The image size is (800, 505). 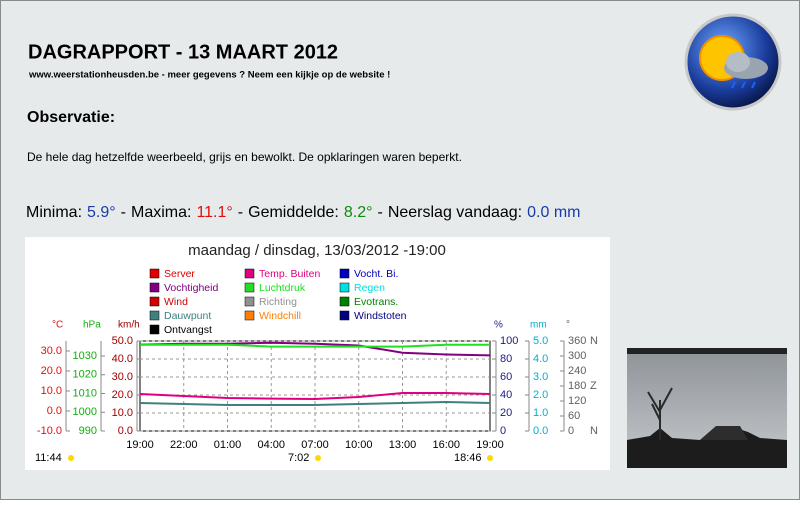 What do you see at coordinates (71, 117) in the screenshot?
I see `observation-heading: Observatie:` at bounding box center [71, 117].